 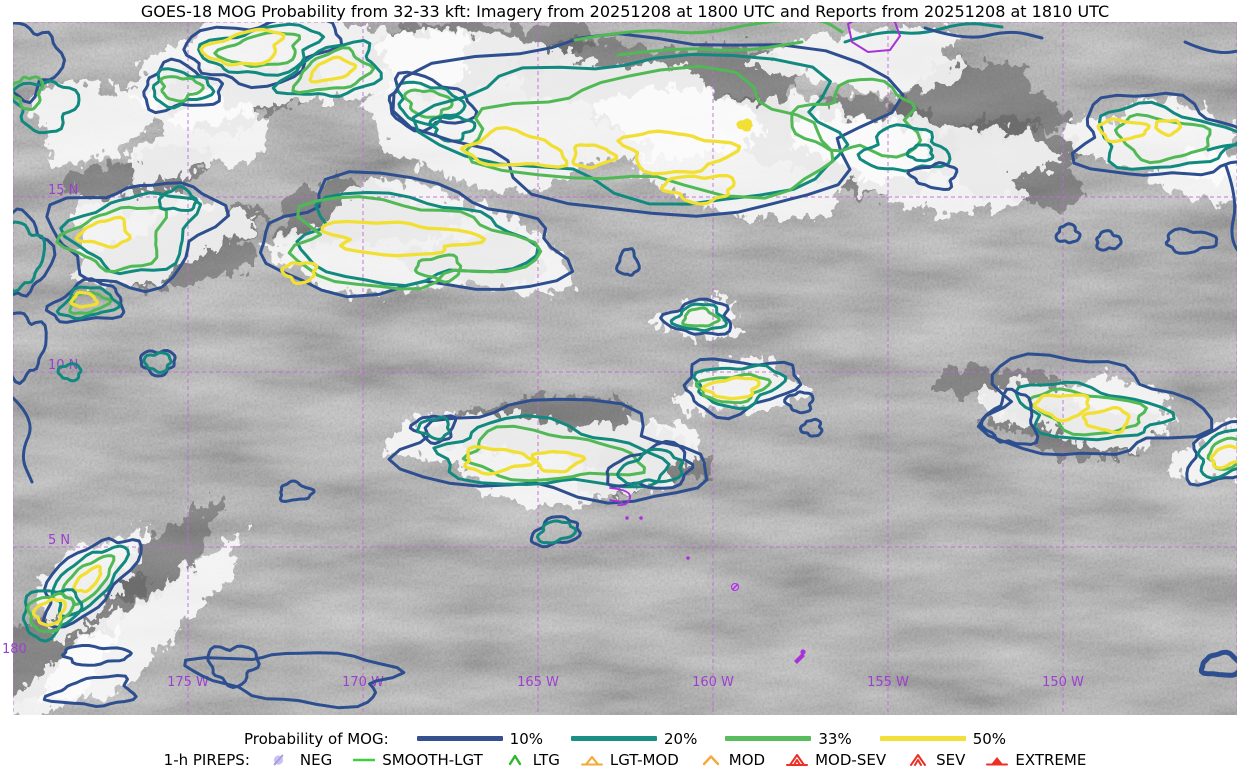 I want to click on mog-10-label: 10%, so click(x=526, y=738).